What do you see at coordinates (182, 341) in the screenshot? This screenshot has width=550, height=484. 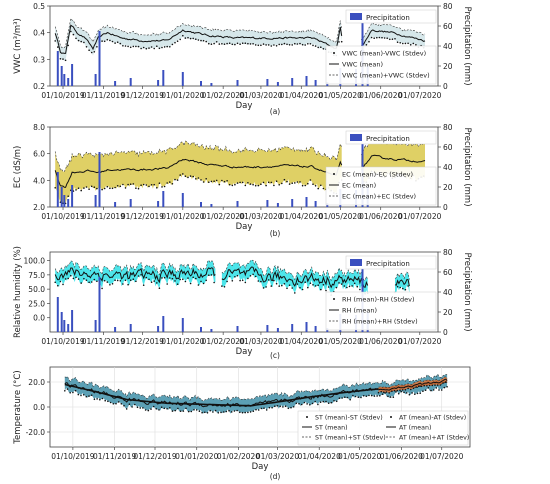 I see `x-tick-label: 01/01/2020` at bounding box center [182, 341].